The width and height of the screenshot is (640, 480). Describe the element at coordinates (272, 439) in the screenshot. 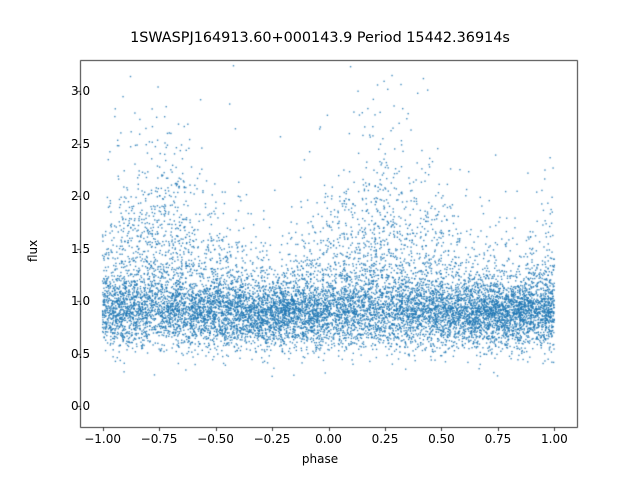

I see `x-tick-label: −0.25` at that location.